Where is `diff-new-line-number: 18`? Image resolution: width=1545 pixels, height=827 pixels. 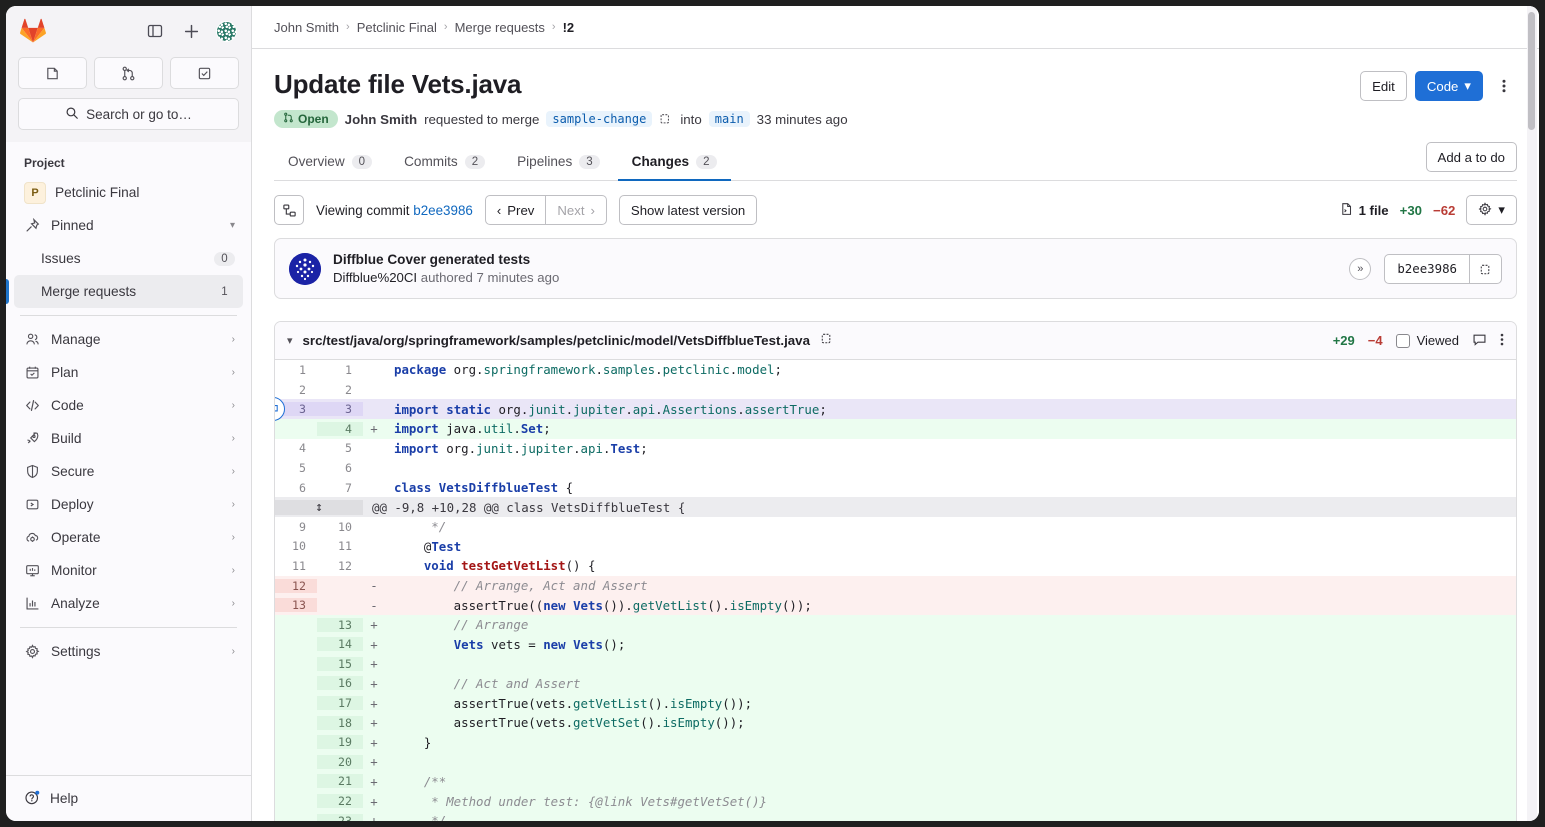 diff-new-line-number: 18 is located at coordinates (340, 722).